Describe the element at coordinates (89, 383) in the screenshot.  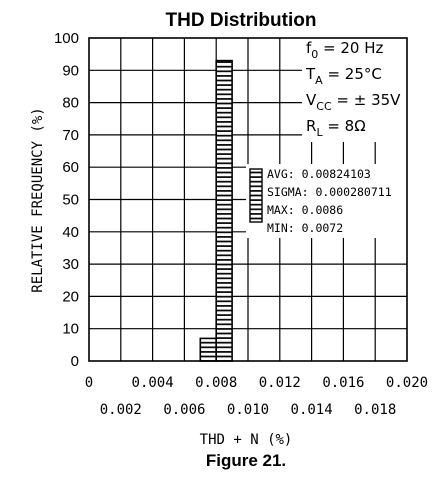
I see `x-tick-label: 0` at that location.